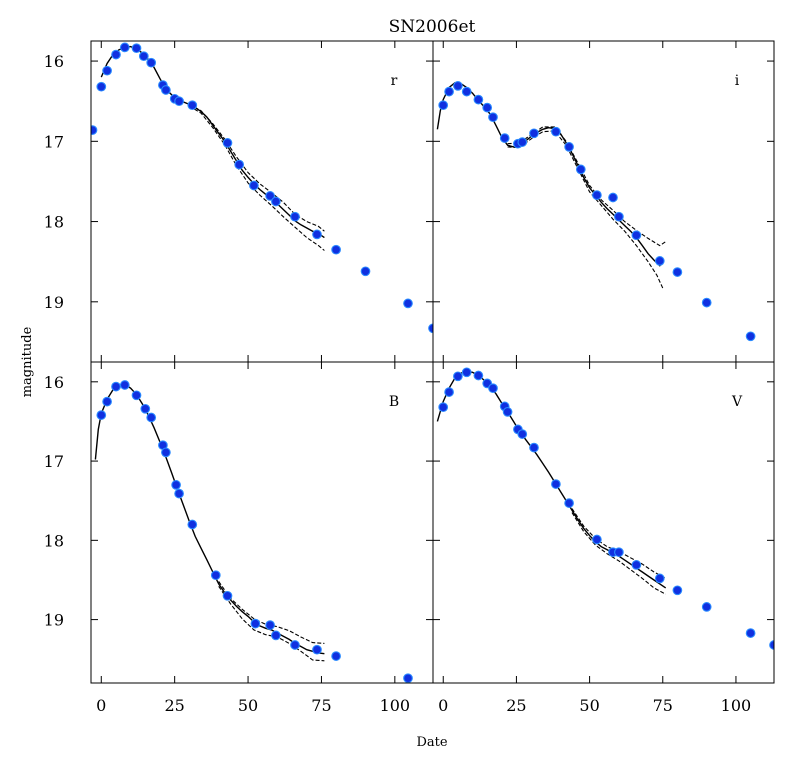  I want to click on y-axis-label: magnitude, so click(27, 361).